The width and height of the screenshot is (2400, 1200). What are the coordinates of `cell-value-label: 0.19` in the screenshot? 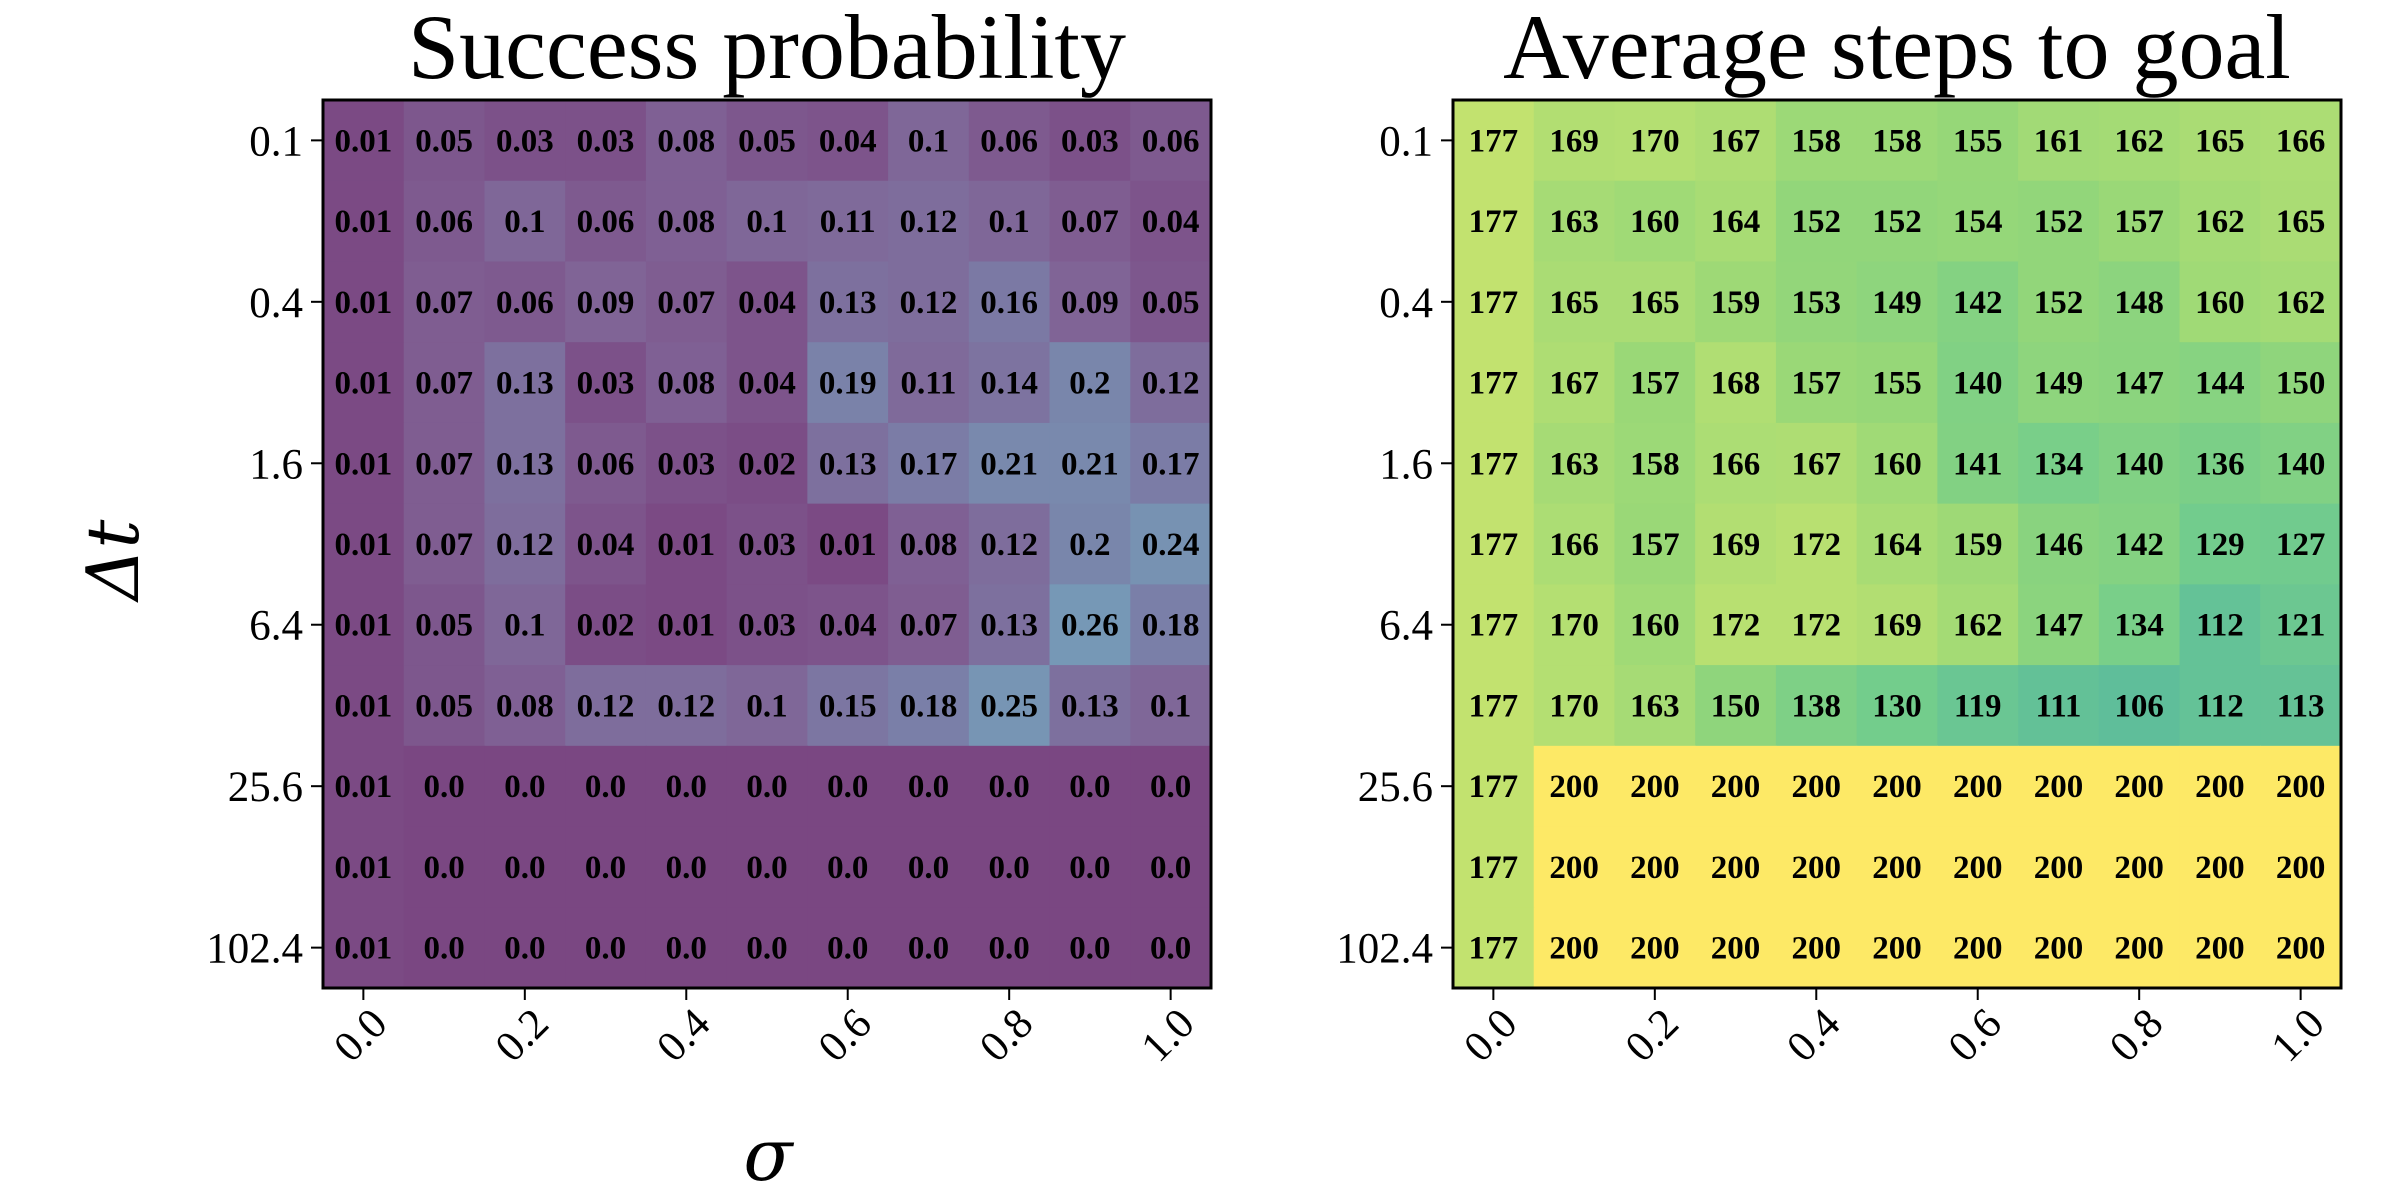 It's located at (848, 384).